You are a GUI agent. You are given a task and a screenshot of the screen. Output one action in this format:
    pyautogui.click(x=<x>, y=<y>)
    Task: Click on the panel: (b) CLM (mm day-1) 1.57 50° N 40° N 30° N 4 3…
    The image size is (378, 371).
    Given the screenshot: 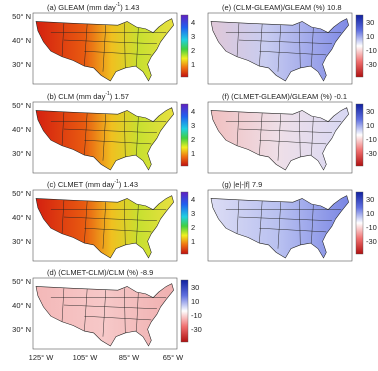 What is the action you would take?
    pyautogui.click(x=103, y=132)
    